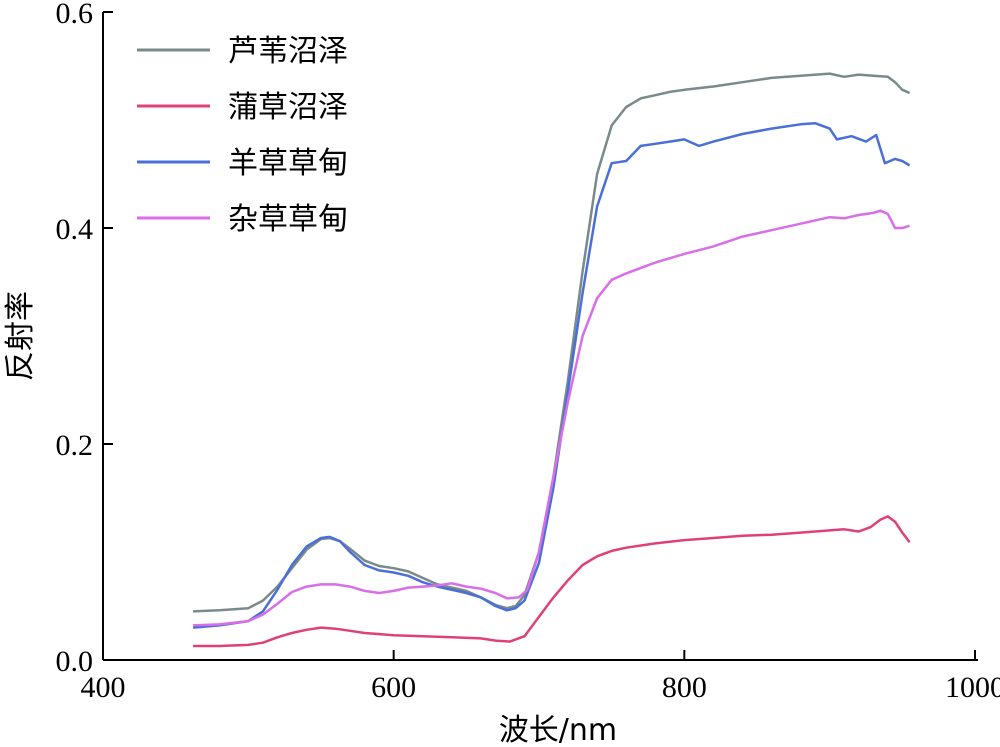 The width and height of the screenshot is (1000, 747). What do you see at coordinates (75, 229) in the screenshot?
I see `y-tick-label: 0.4` at bounding box center [75, 229].